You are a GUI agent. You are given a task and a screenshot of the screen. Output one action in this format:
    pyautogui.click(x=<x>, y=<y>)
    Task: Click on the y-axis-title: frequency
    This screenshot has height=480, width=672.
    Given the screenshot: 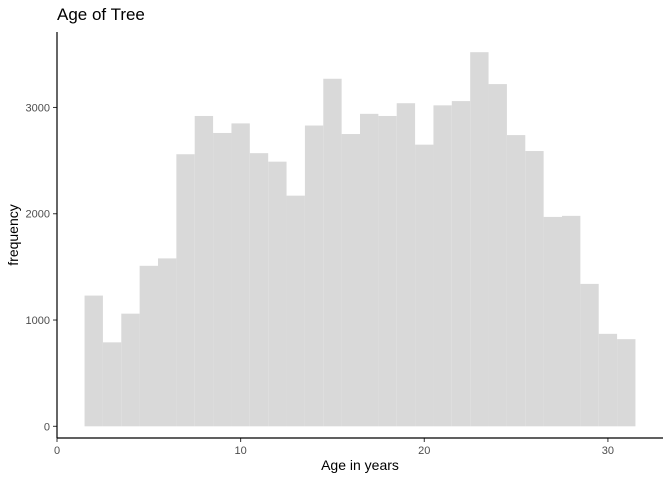 What is the action you would take?
    pyautogui.click(x=13, y=234)
    